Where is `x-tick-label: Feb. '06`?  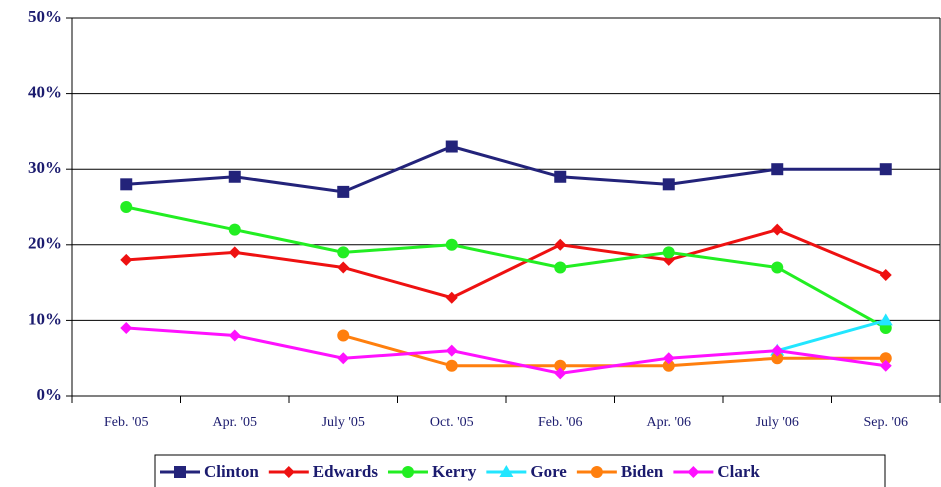 x-tick-label: Feb. '06 is located at coordinates (560, 422).